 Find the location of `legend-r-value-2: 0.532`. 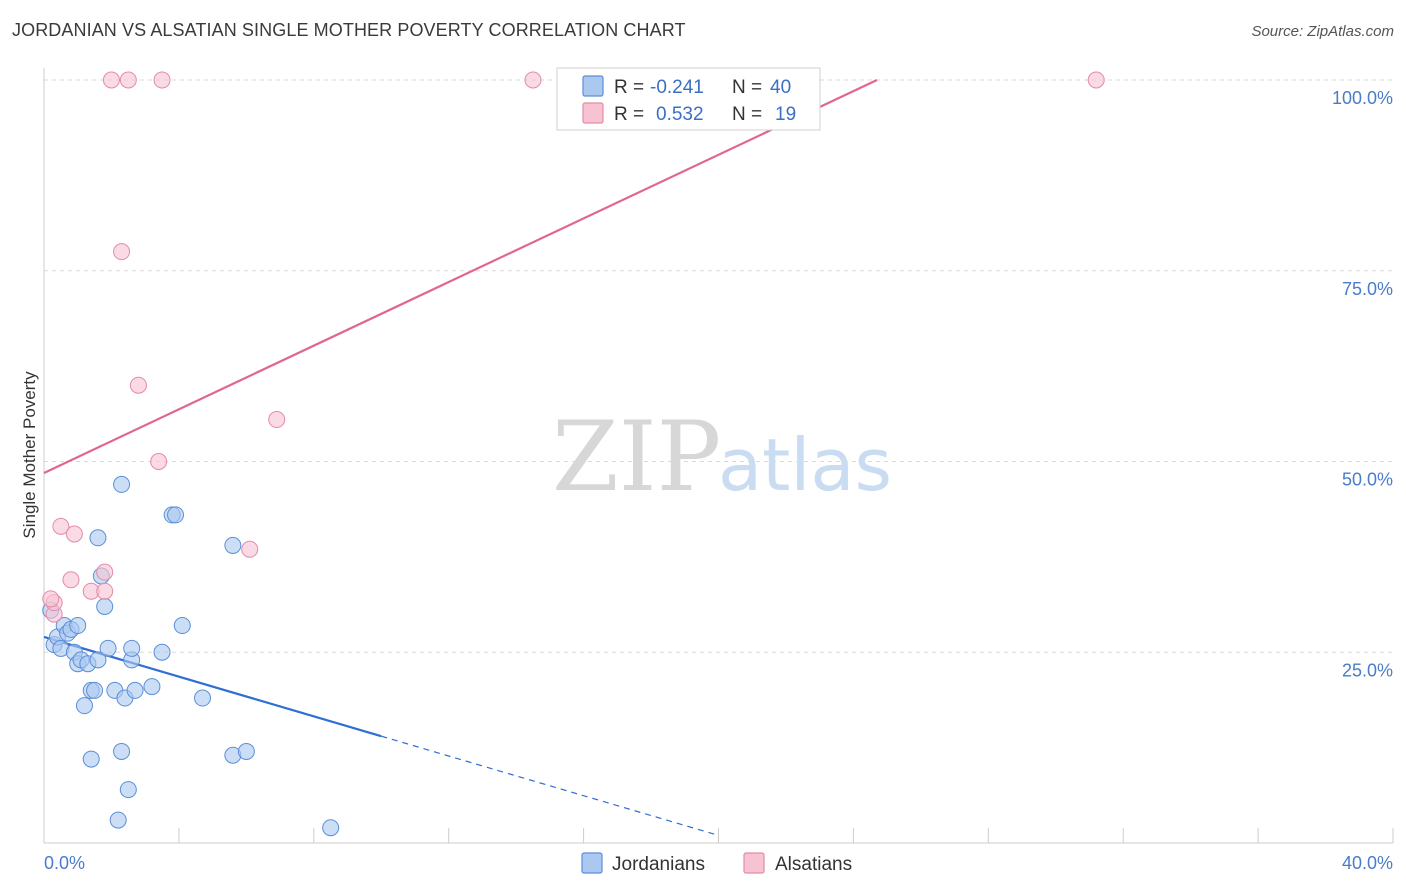

legend-r-value-2: 0.532 is located at coordinates (680, 114).